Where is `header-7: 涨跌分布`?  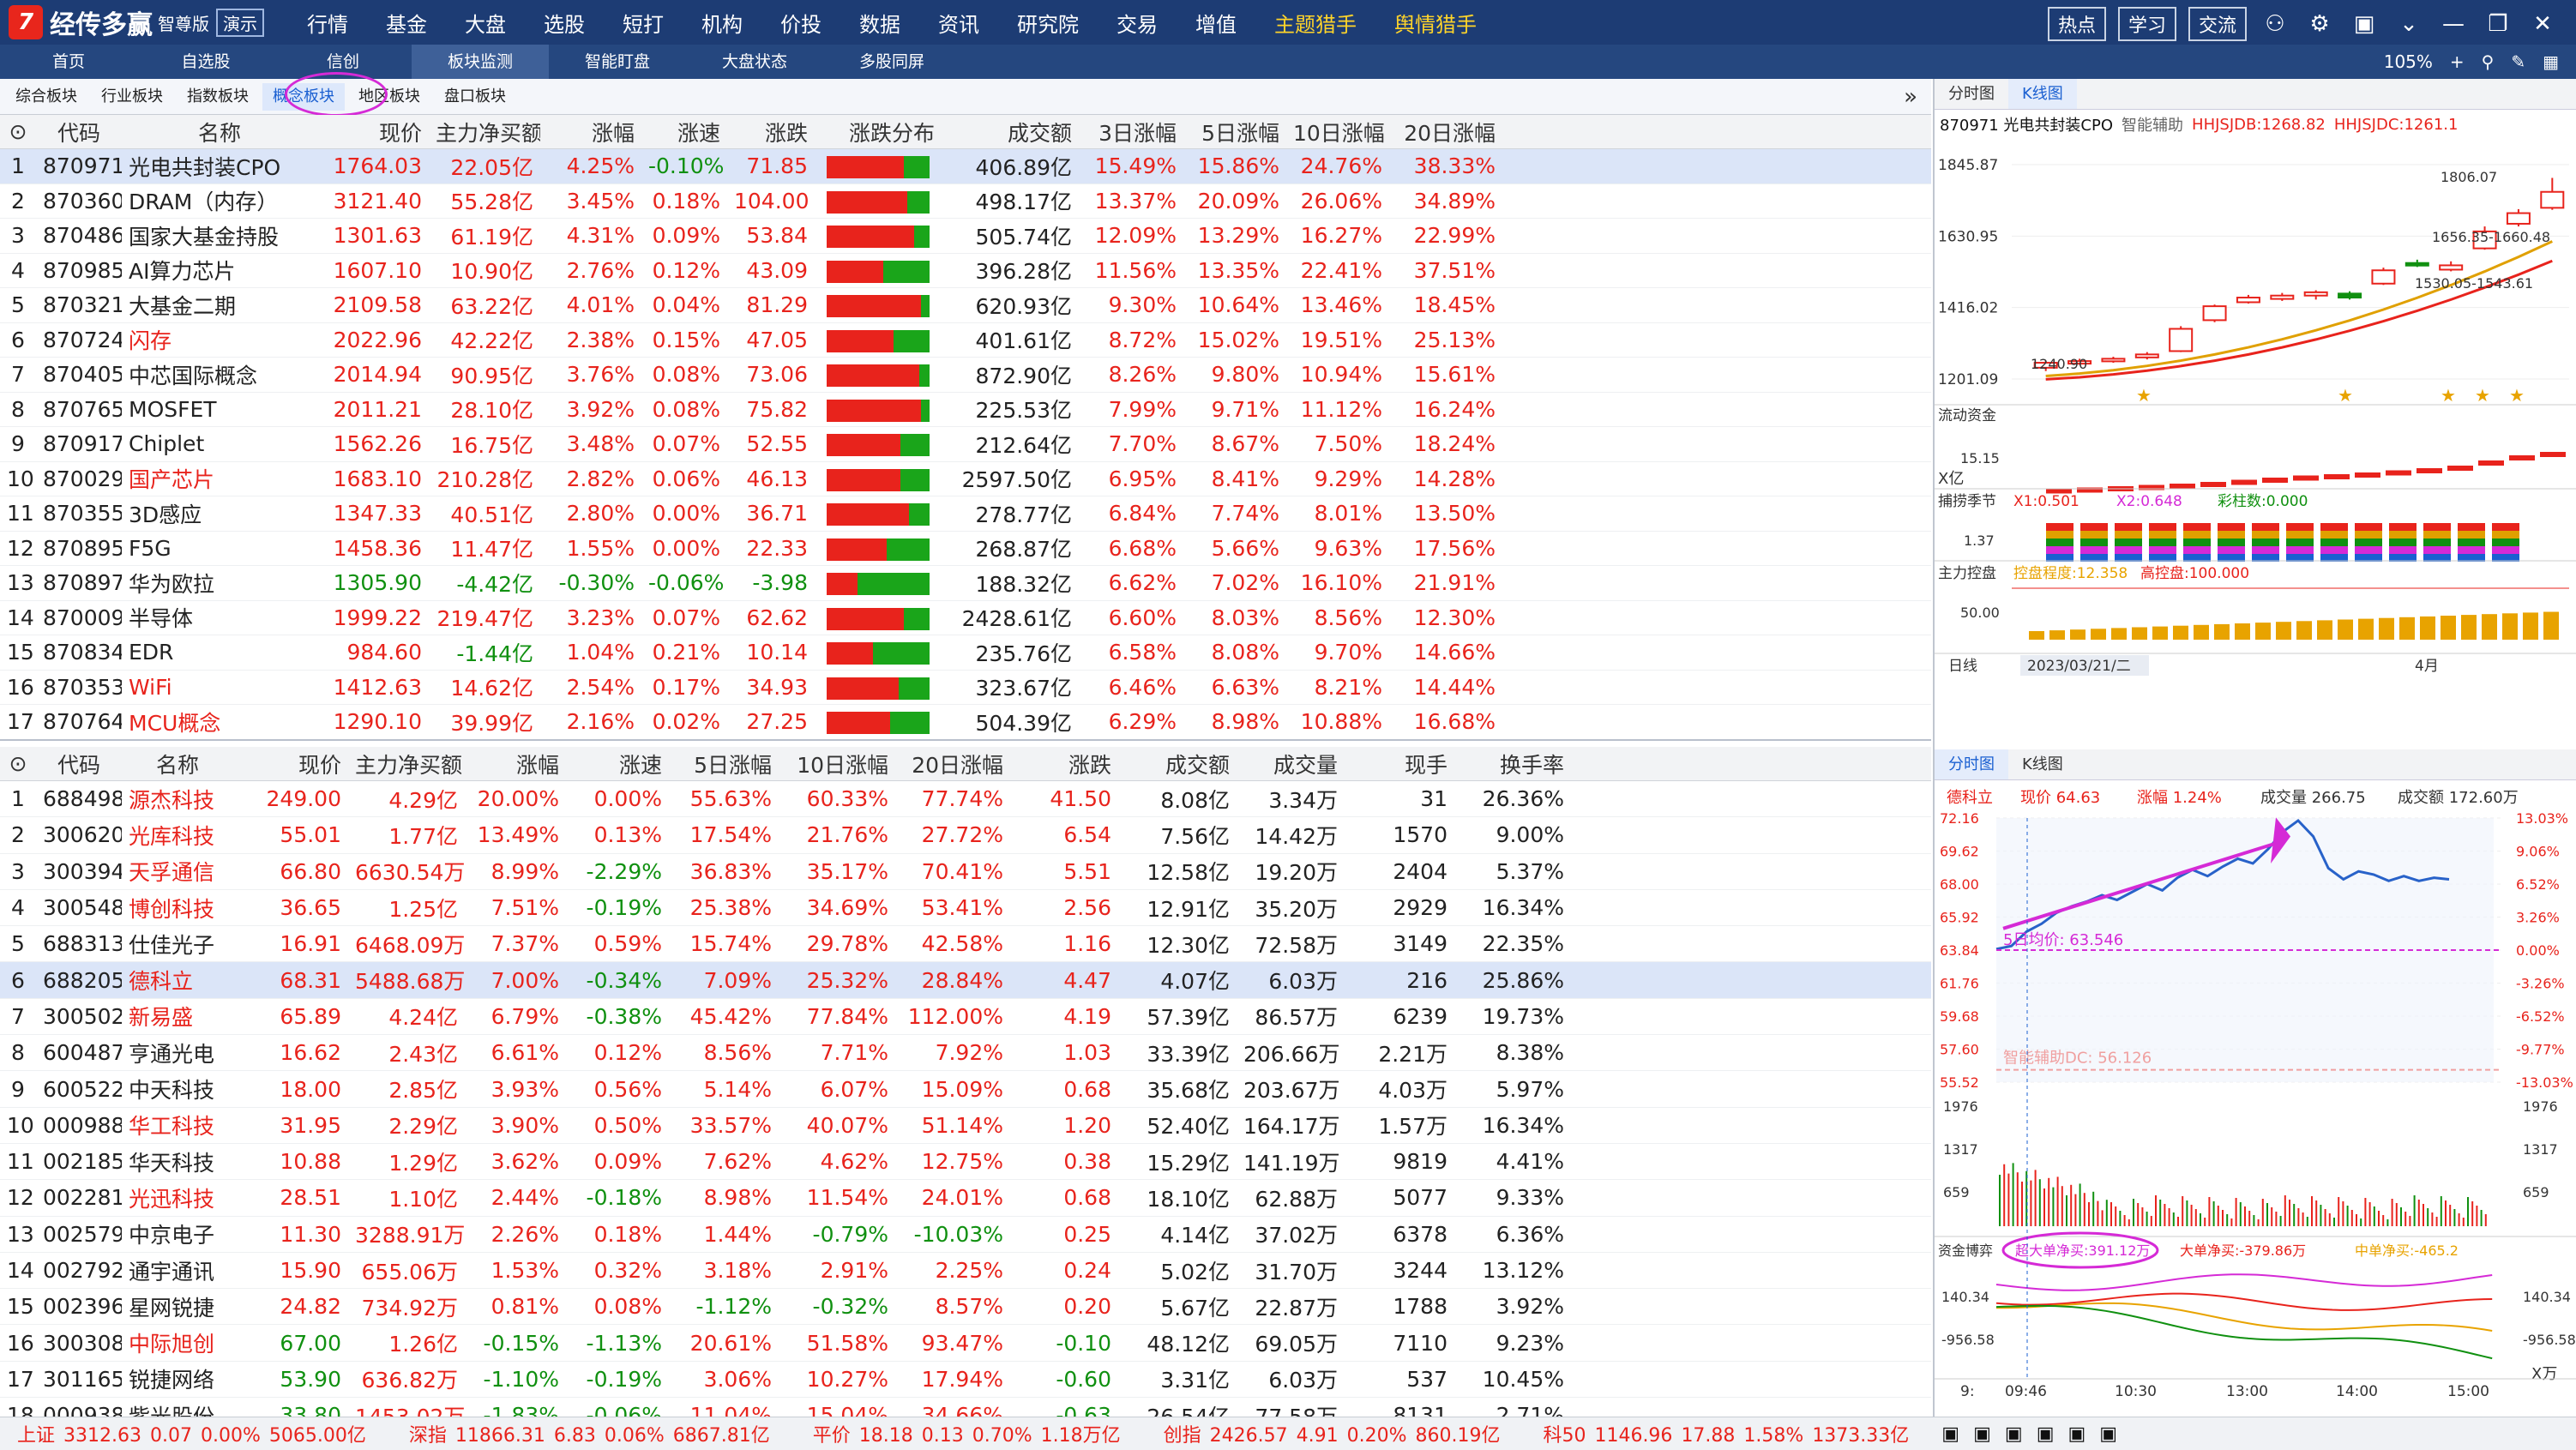 header-7: 涨跌分布 is located at coordinates (891, 133).